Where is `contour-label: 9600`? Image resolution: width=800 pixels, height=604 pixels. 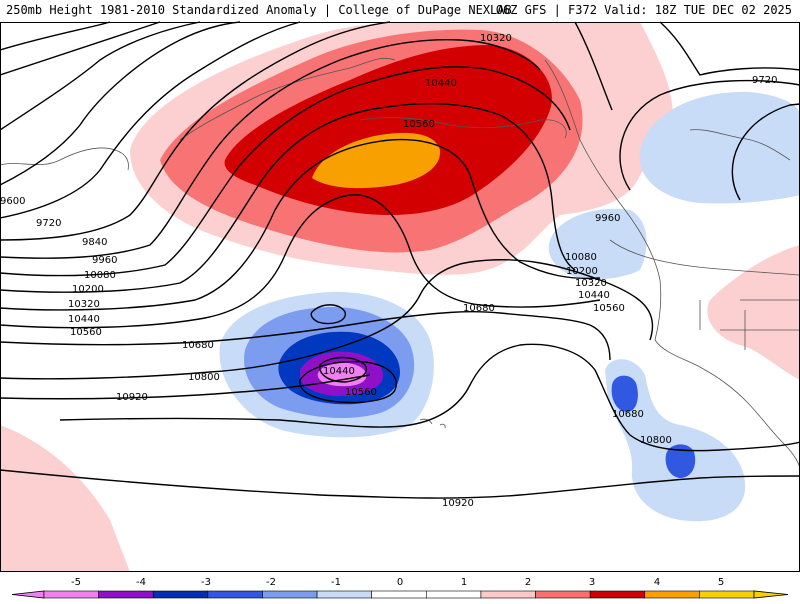
contour-label: 9600 is located at coordinates (12, 201).